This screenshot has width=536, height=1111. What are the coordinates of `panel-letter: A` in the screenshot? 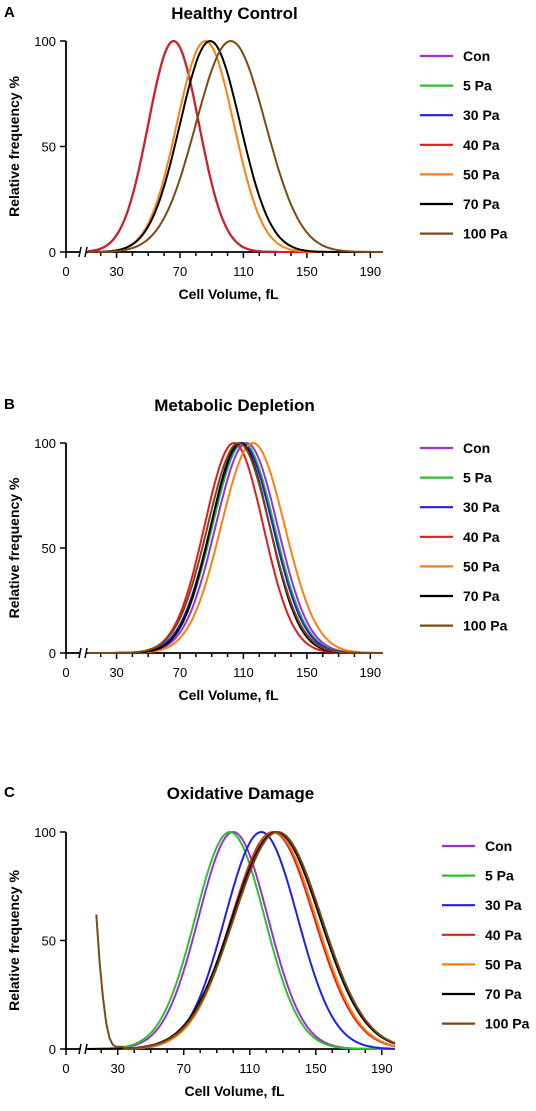 It's located at (9, 12).